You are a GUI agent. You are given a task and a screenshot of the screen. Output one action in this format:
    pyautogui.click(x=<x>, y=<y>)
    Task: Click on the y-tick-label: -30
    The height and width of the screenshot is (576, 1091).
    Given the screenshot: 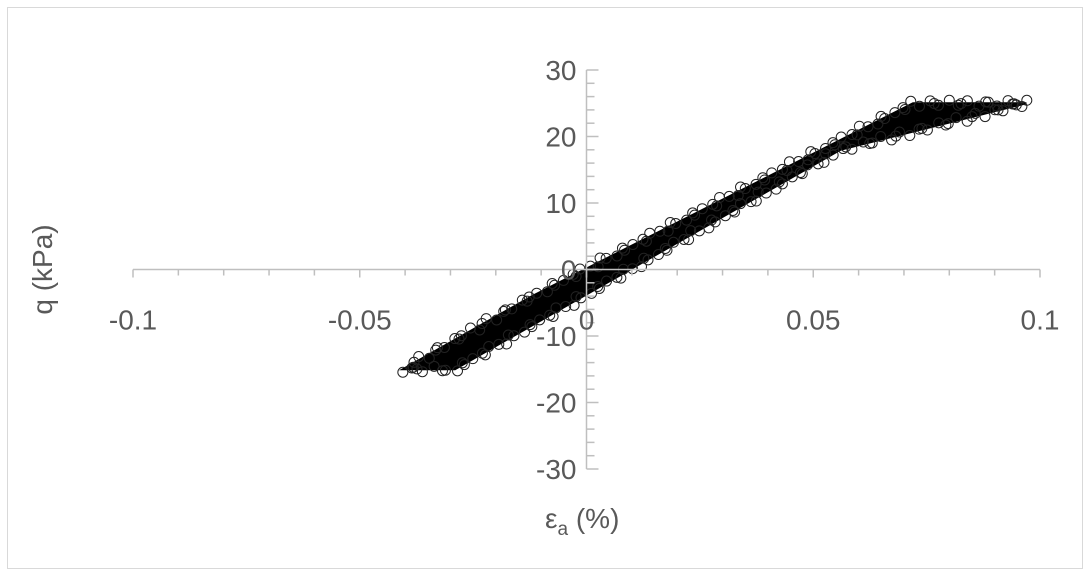 What is the action you would take?
    pyautogui.click(x=556, y=469)
    